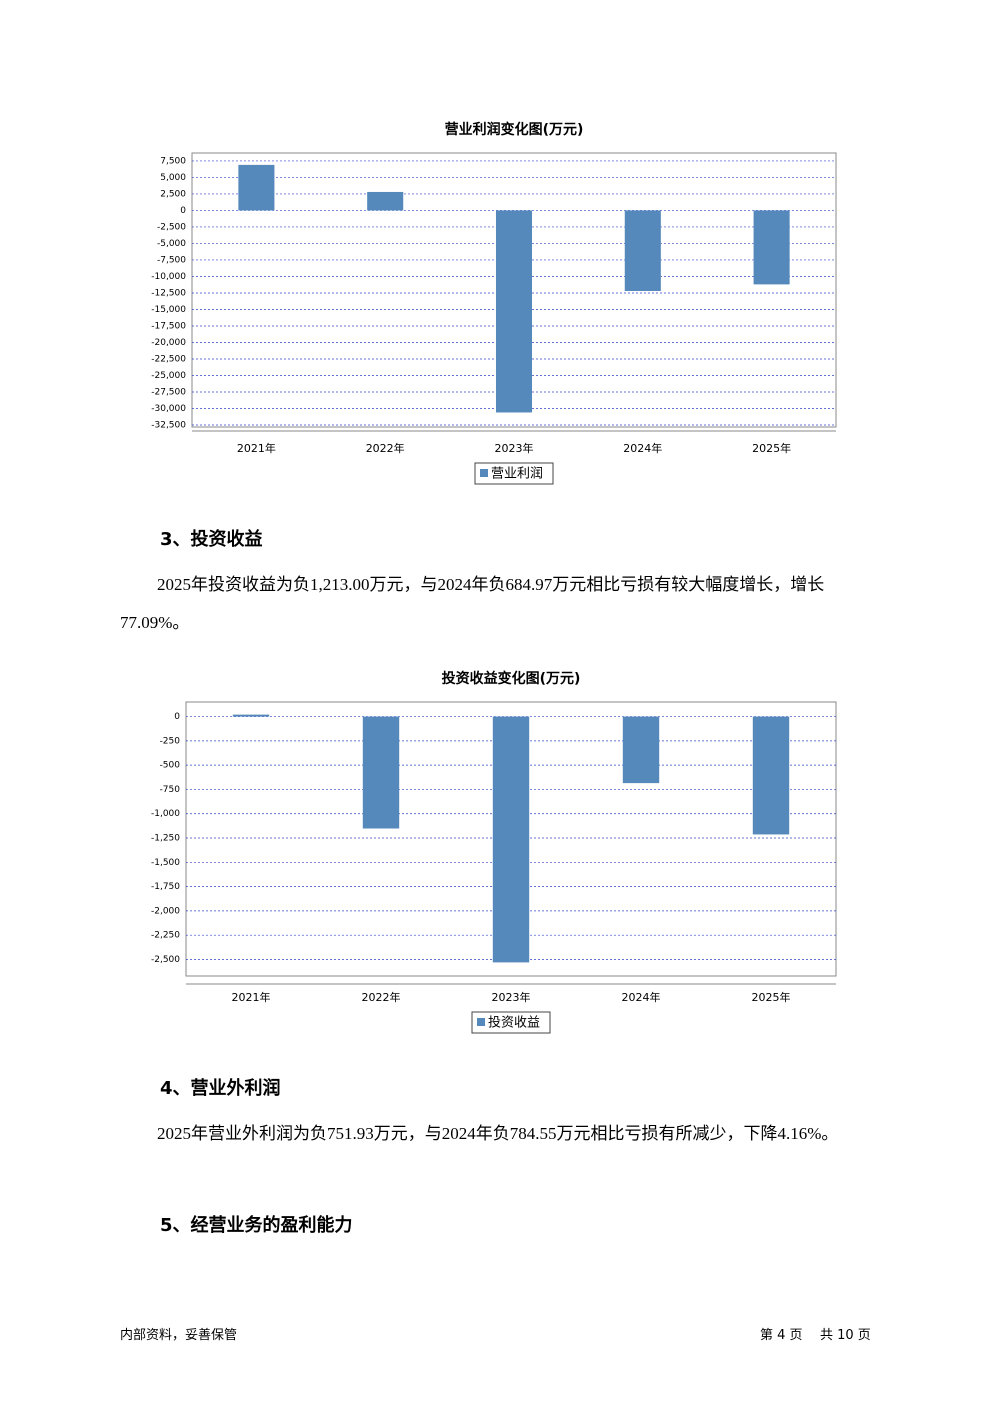 The width and height of the screenshot is (992, 1403). I want to click on y-tick-label: -22,500, so click(168, 359).